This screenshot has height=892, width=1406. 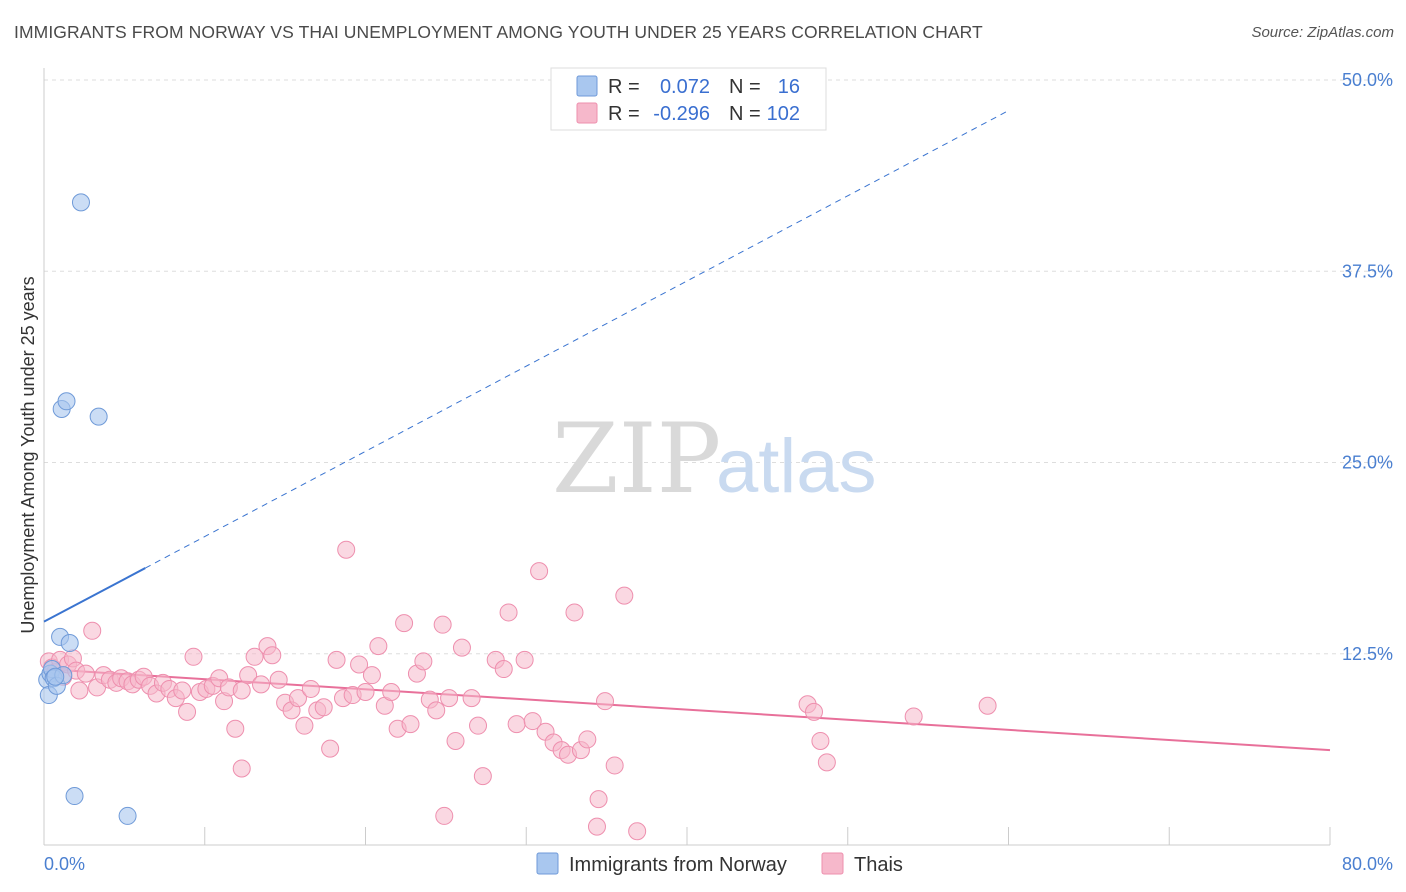 What do you see at coordinates (832, 863) in the screenshot?
I see `bottom-legend-thai-swatch` at bounding box center [832, 863].